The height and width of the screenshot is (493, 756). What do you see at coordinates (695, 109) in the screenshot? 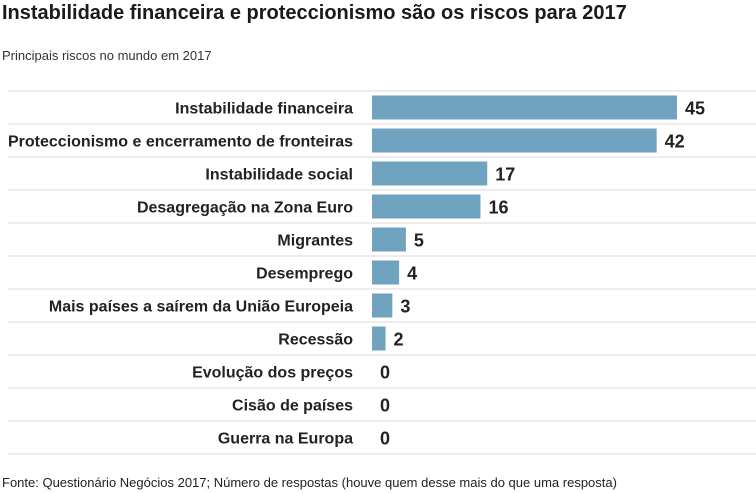
I see `value-label: 45` at bounding box center [695, 109].